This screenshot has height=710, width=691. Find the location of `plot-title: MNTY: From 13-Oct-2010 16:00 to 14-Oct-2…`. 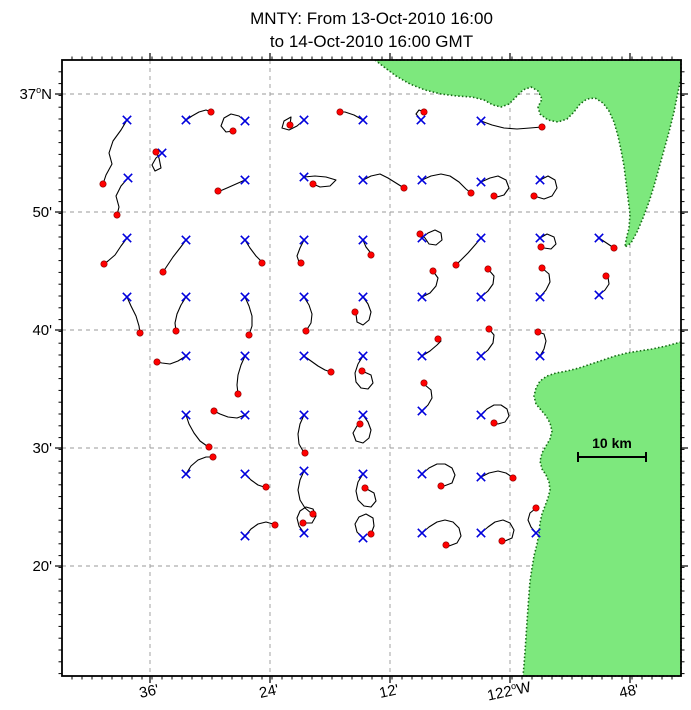

plot-title: MNTY: From 13-Oct-2010 16:00 to 14-Oct-2… is located at coordinates (371, 30).